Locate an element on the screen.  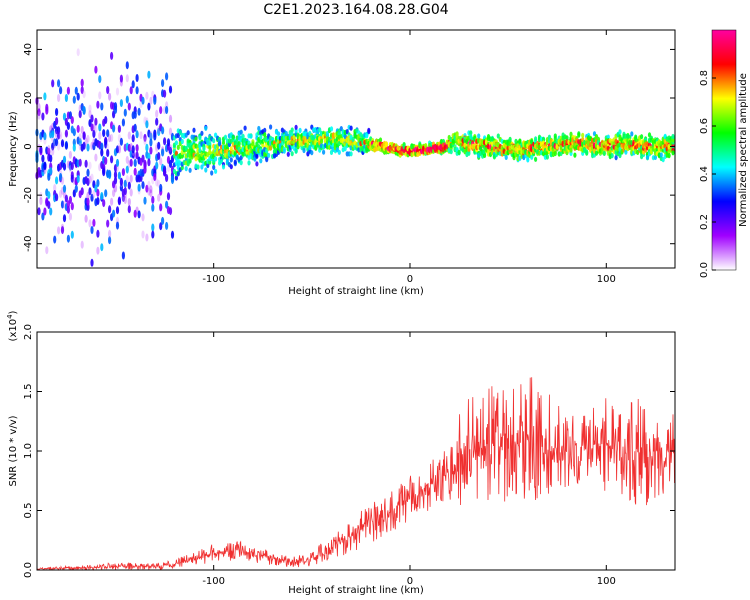
spectrogram-x-axis-label: Height of straight line (km) is located at coordinates (356, 291).